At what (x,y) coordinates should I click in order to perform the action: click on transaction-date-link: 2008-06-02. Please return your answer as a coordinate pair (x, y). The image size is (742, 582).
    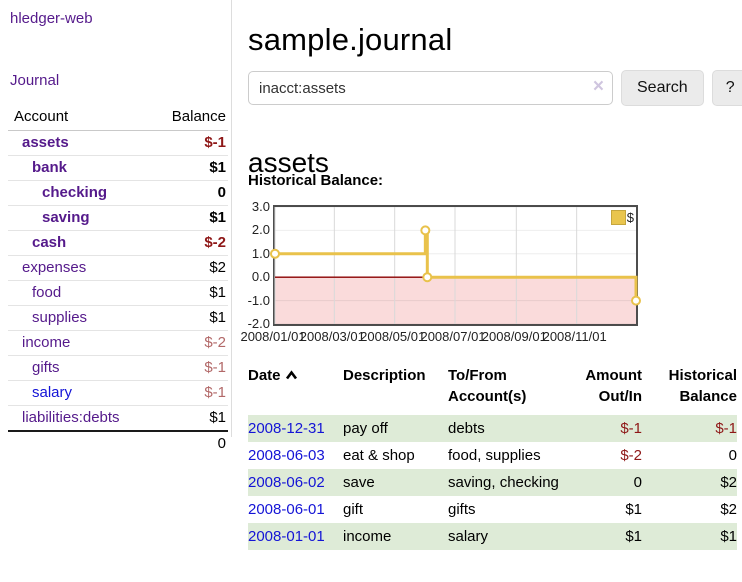
    Looking at the image, I should click on (286, 482).